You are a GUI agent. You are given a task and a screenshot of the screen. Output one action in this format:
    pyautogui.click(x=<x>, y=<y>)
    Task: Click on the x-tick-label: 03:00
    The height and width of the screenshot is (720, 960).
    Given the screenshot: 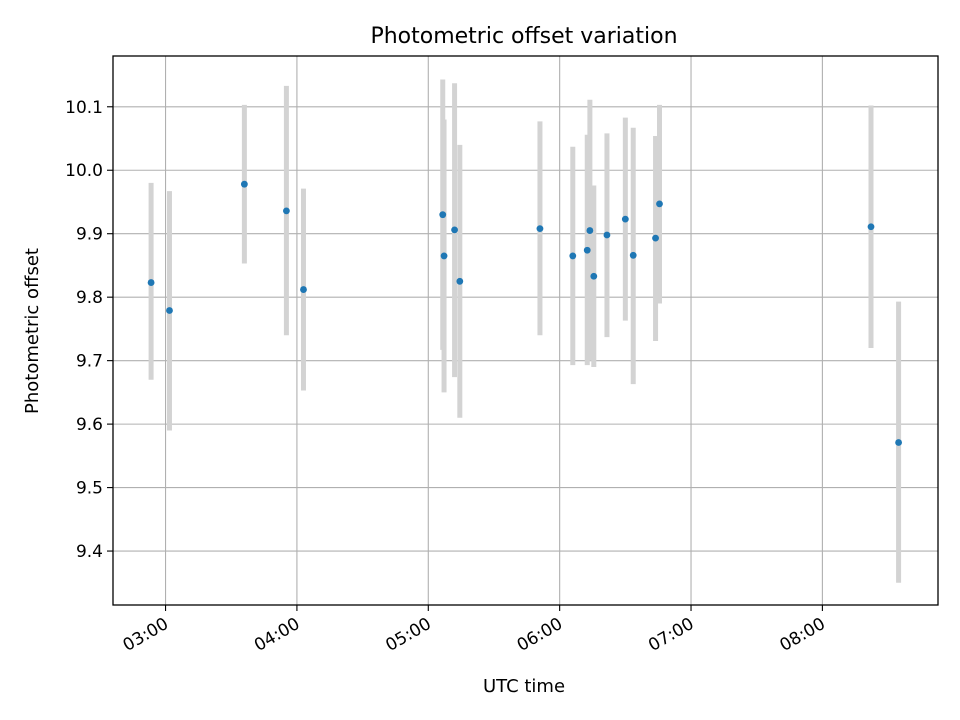 What is the action you would take?
    pyautogui.click(x=146, y=635)
    